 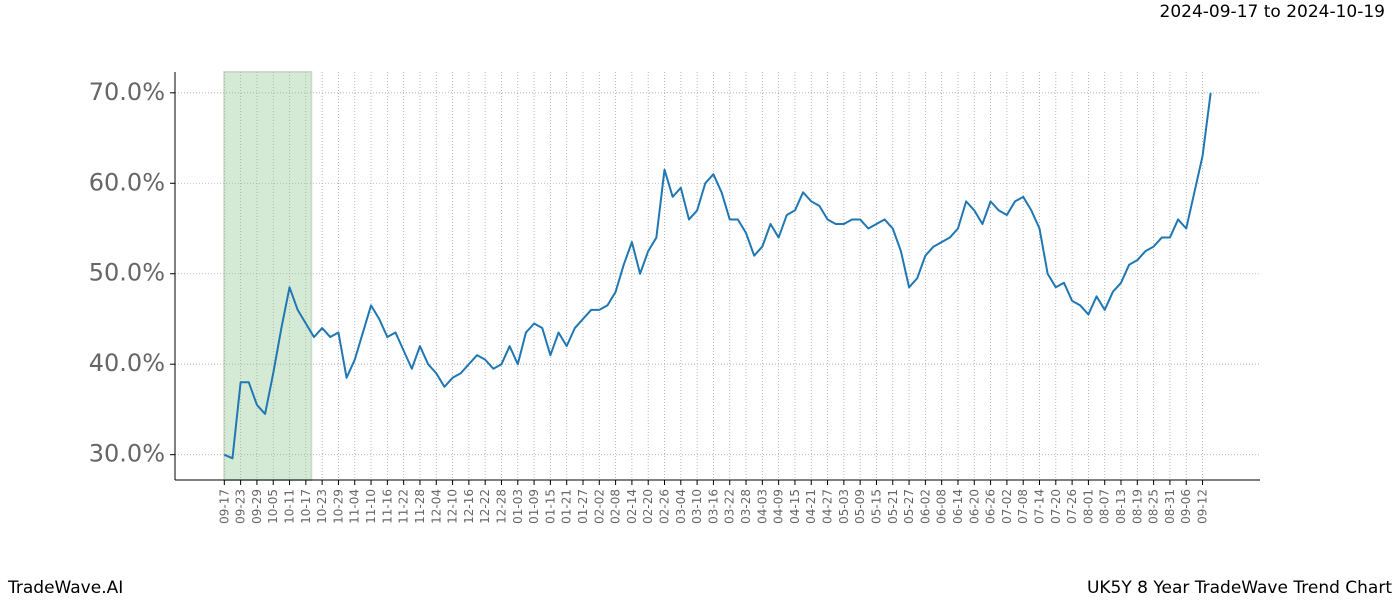 I want to click on x-tick-label: 07-08, so click(x=1023, y=506).